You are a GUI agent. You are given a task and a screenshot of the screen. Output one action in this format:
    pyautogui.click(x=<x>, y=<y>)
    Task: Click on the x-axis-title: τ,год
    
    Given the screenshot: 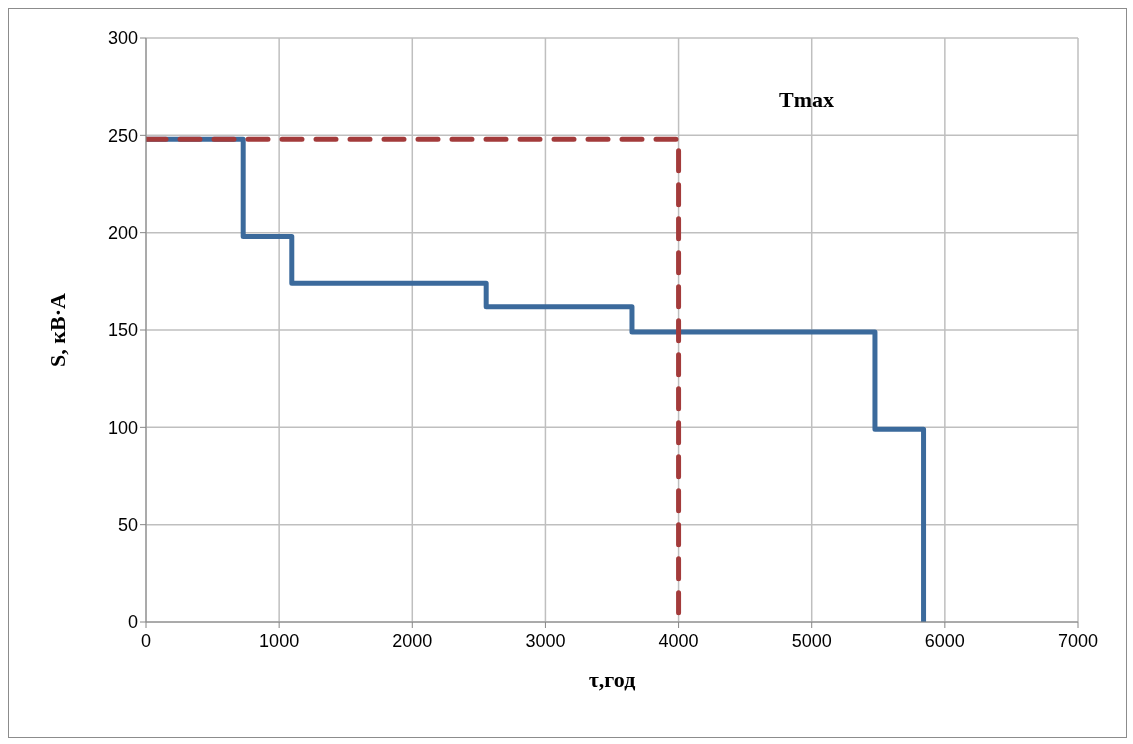 What is the action you would take?
    pyautogui.click(x=612, y=679)
    